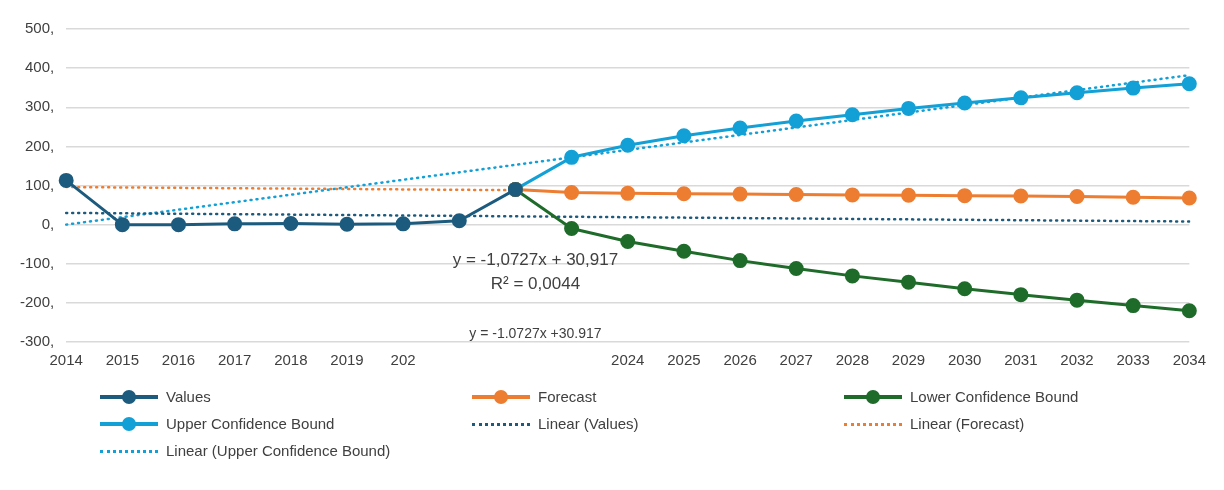  Describe the element at coordinates (48, 223) in the screenshot. I see `y-tick-label: 0,` at that location.